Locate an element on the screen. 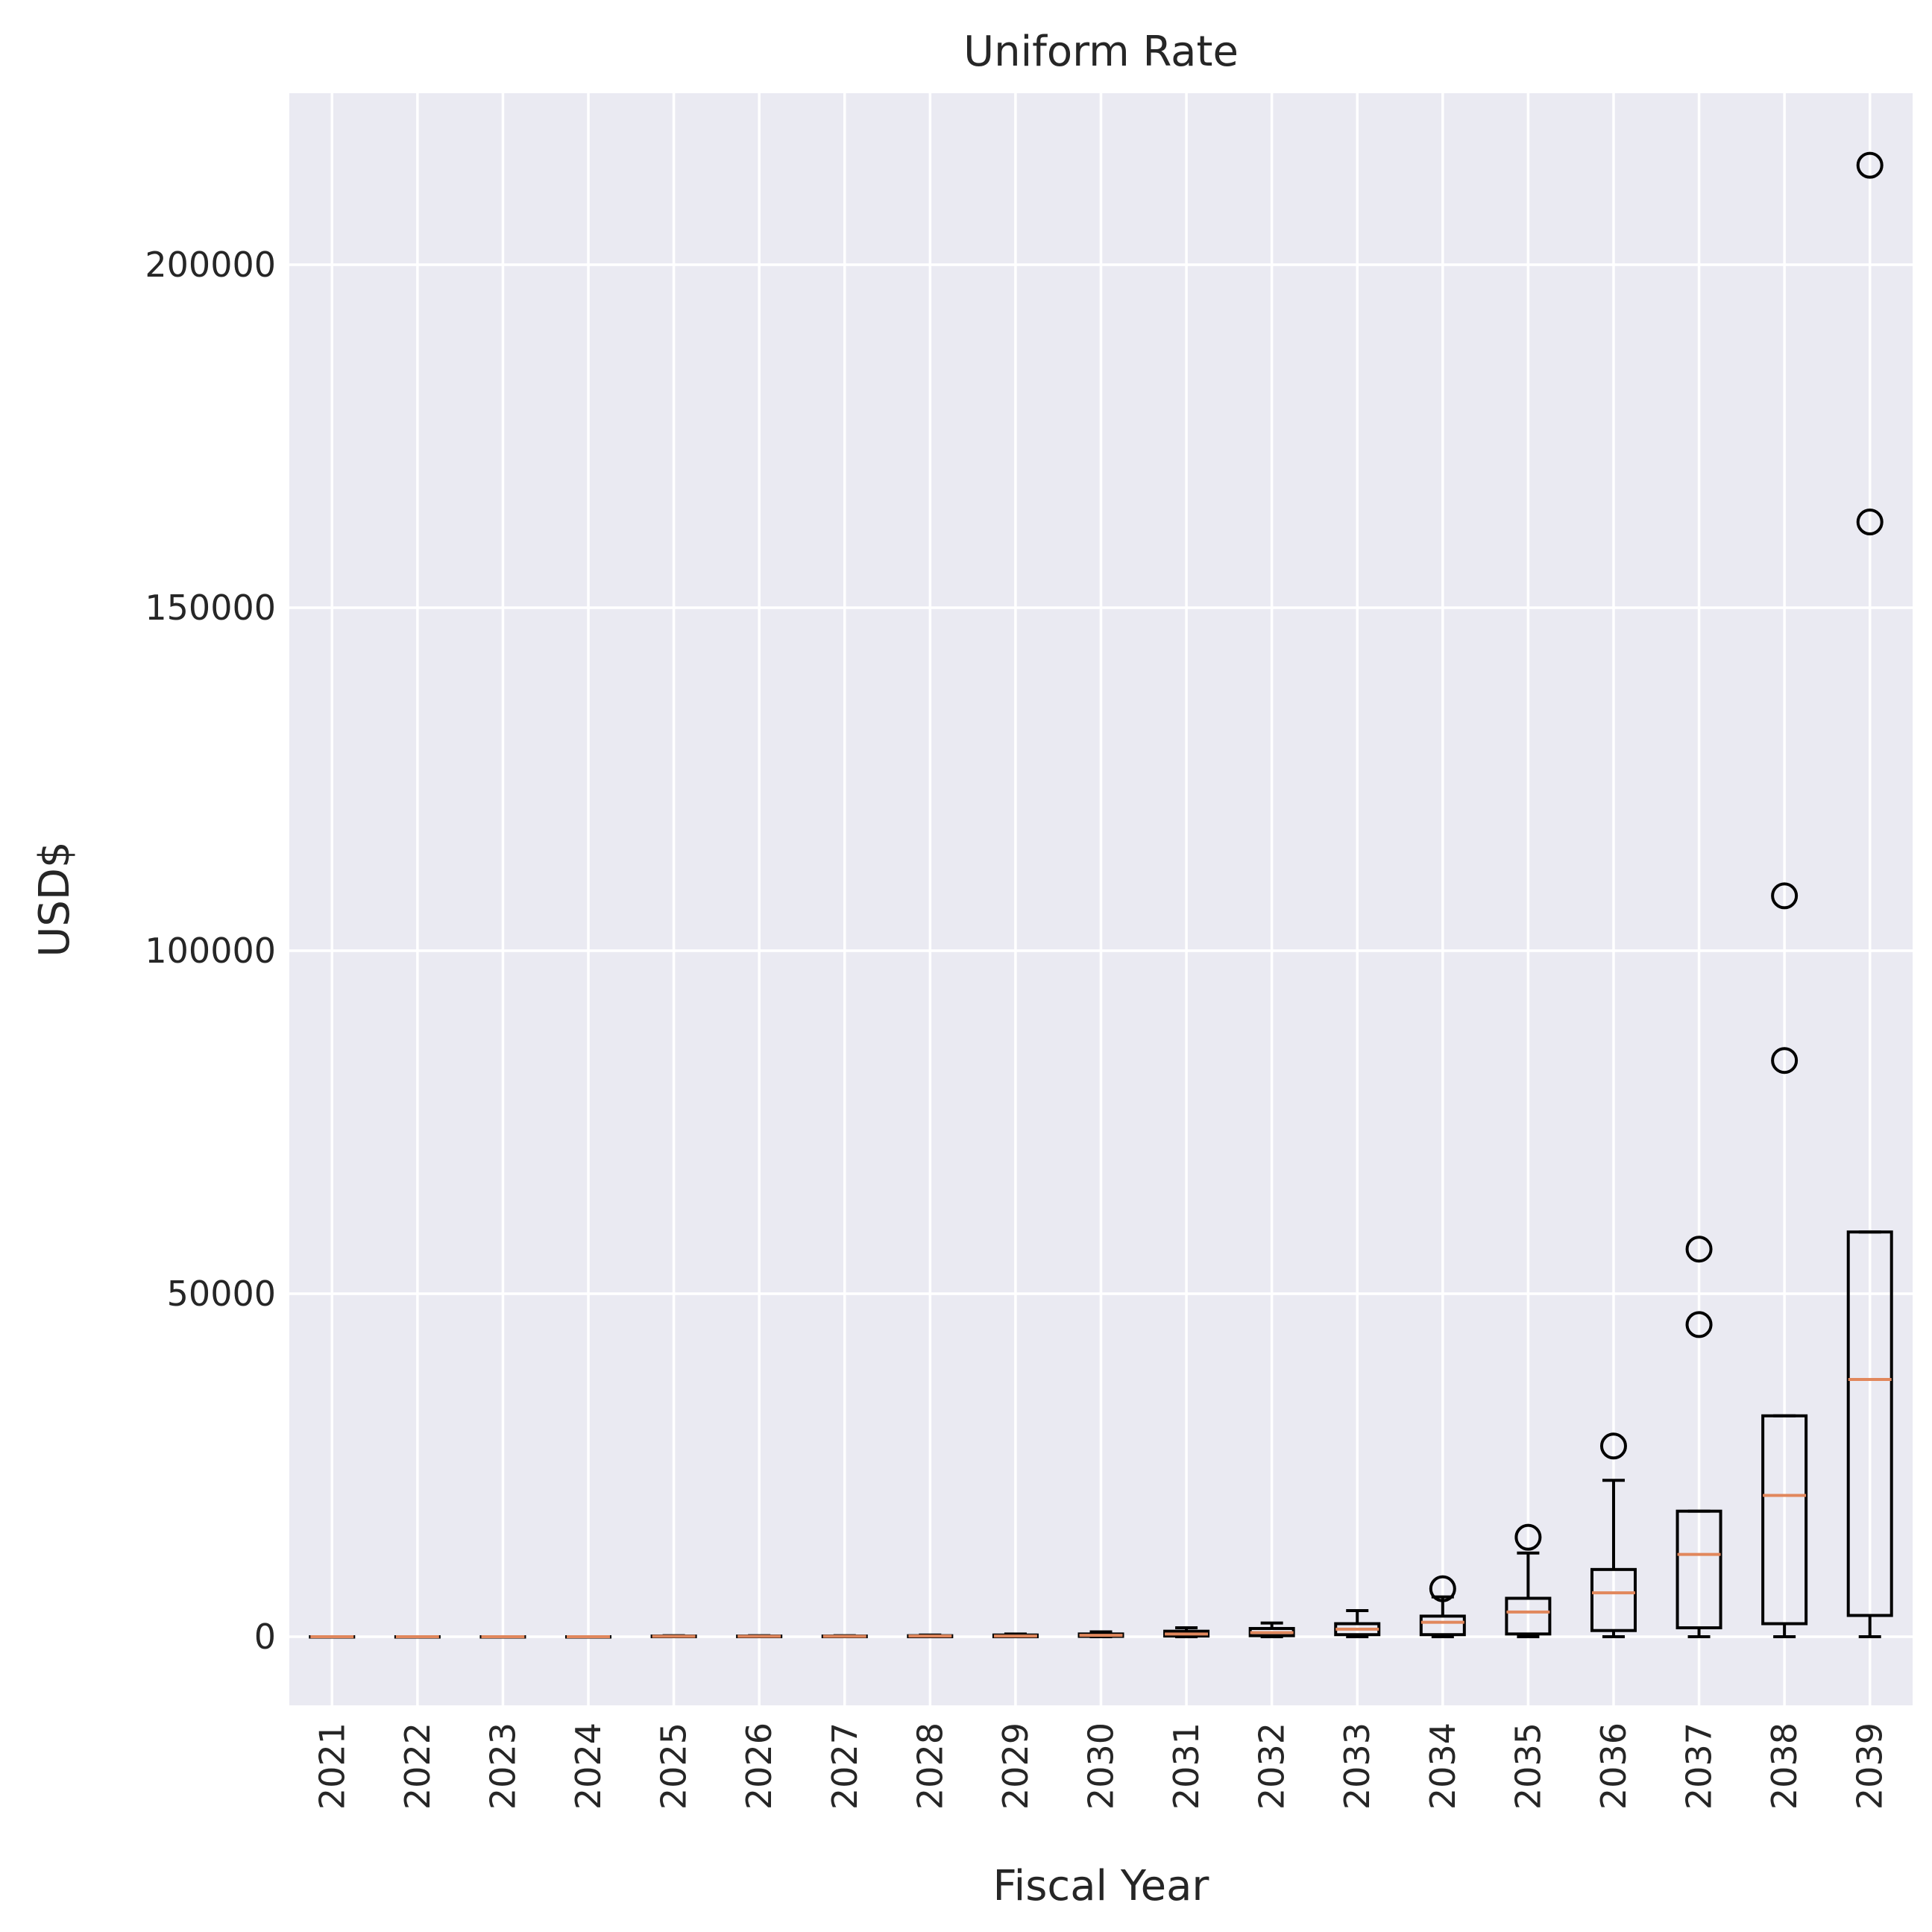 Image resolution: width=1932 pixels, height=1932 pixels. x-tick-label: 2025 is located at coordinates (674, 1766).